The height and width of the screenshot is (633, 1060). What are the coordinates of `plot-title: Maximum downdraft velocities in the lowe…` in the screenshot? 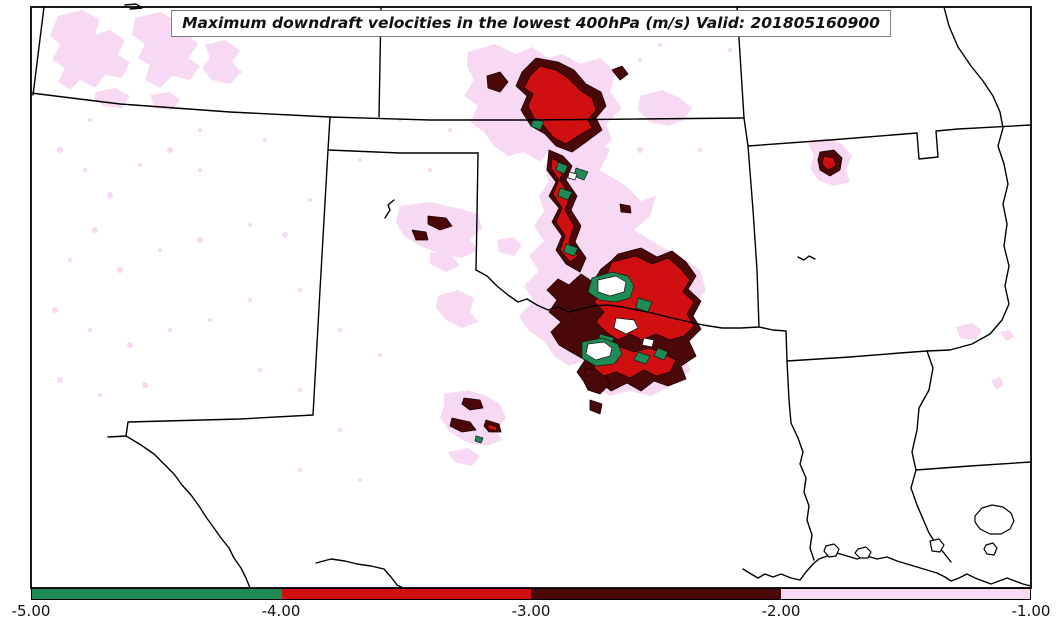 It's located at (531, 23).